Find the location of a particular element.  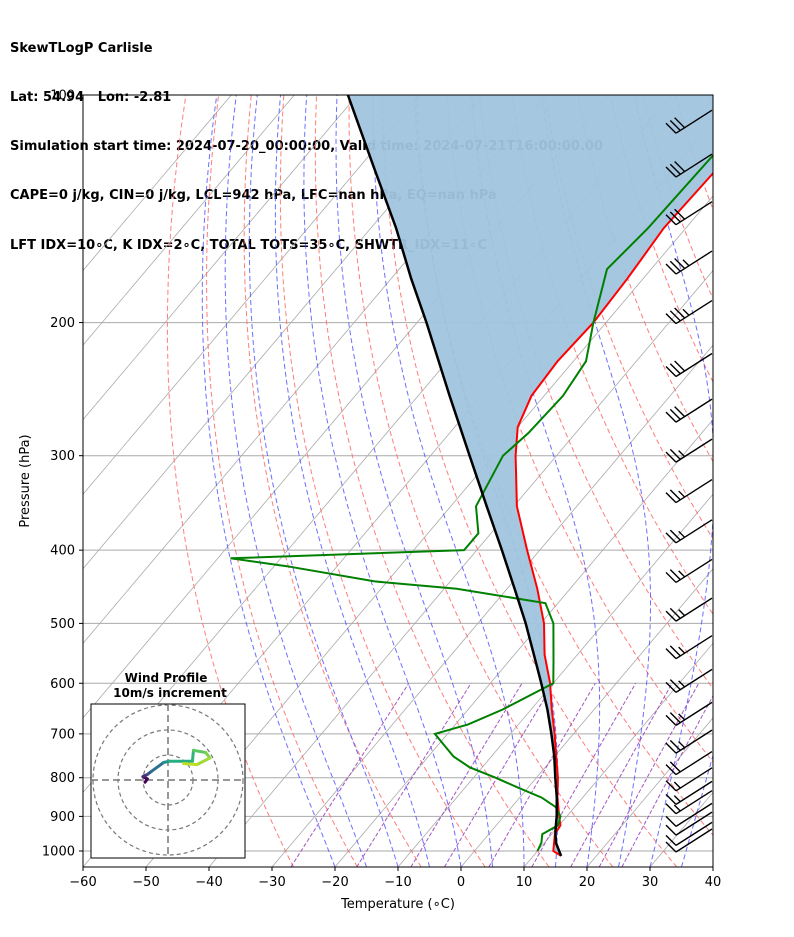

y-tick-label: 500 is located at coordinates (62, 624).